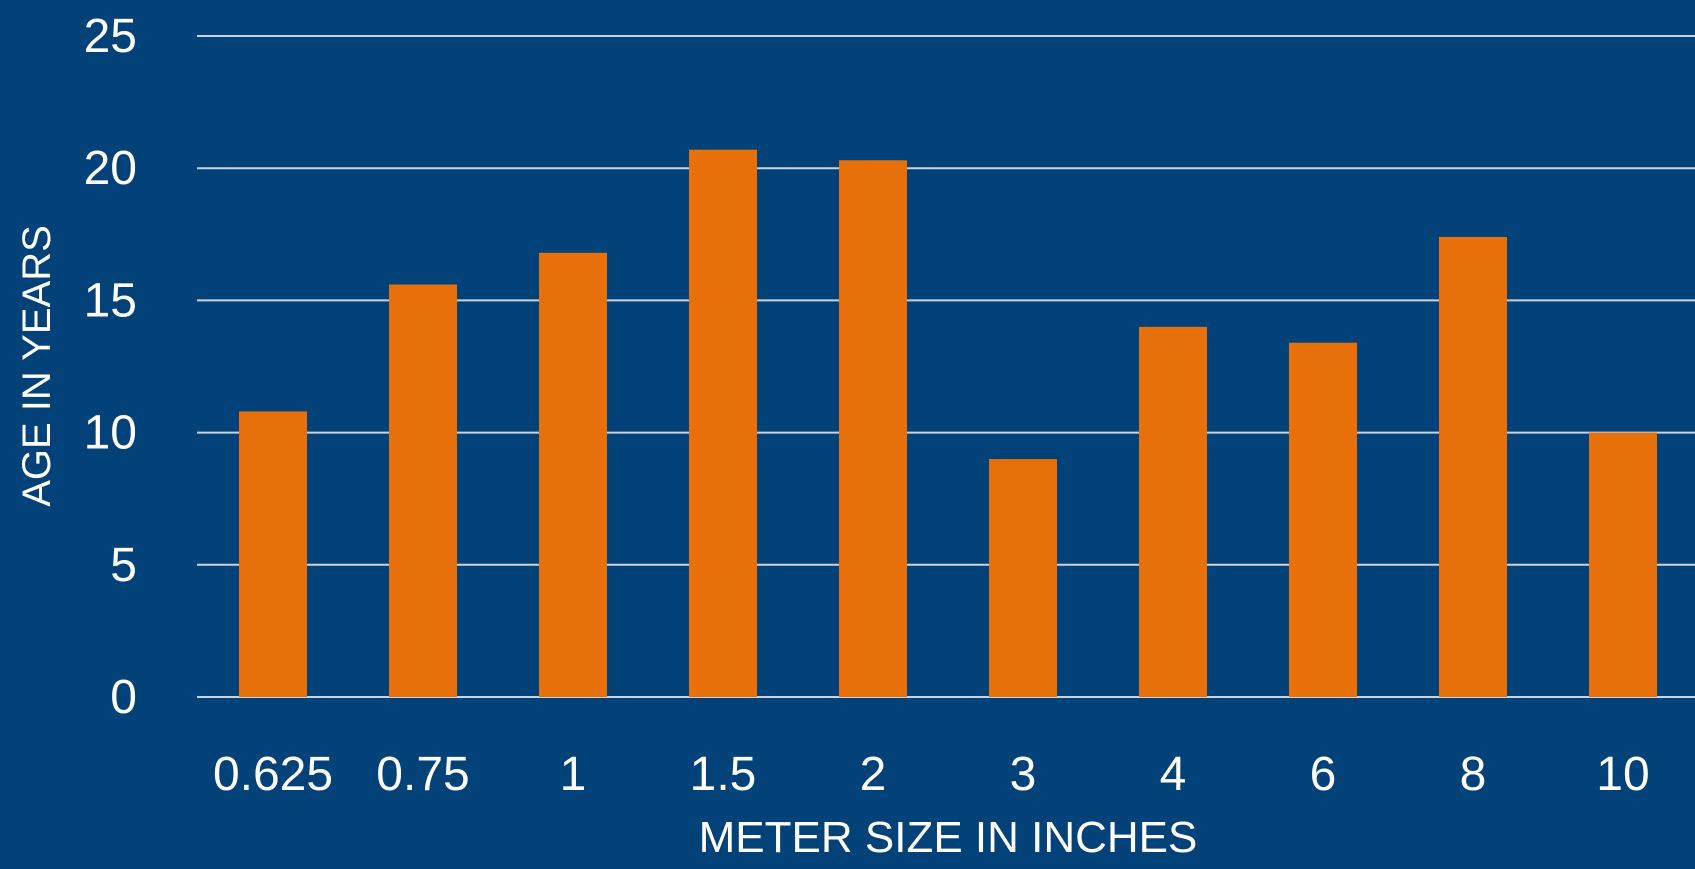 Image resolution: width=1695 pixels, height=869 pixels. What do you see at coordinates (273, 554) in the screenshot?
I see `bar-0.625` at bounding box center [273, 554].